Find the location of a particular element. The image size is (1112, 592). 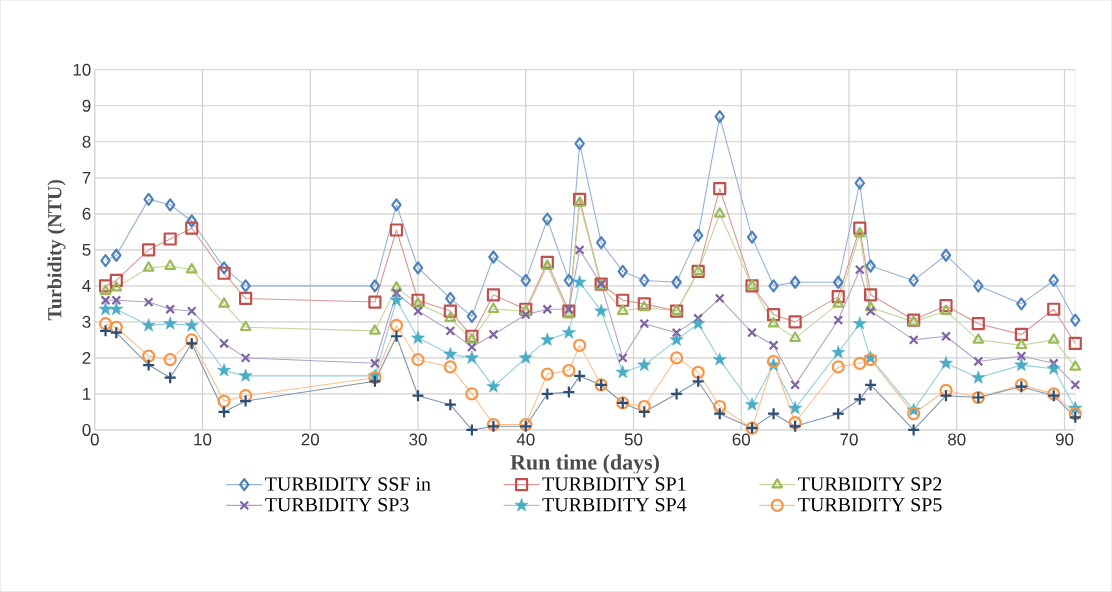

legend-label: TURBIDITY SP3 is located at coordinates (337, 505).